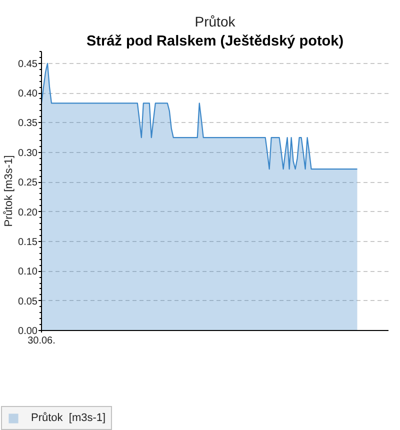 The width and height of the screenshot is (400, 430). I want to click on y-tick-label: 0.30, so click(28, 153).